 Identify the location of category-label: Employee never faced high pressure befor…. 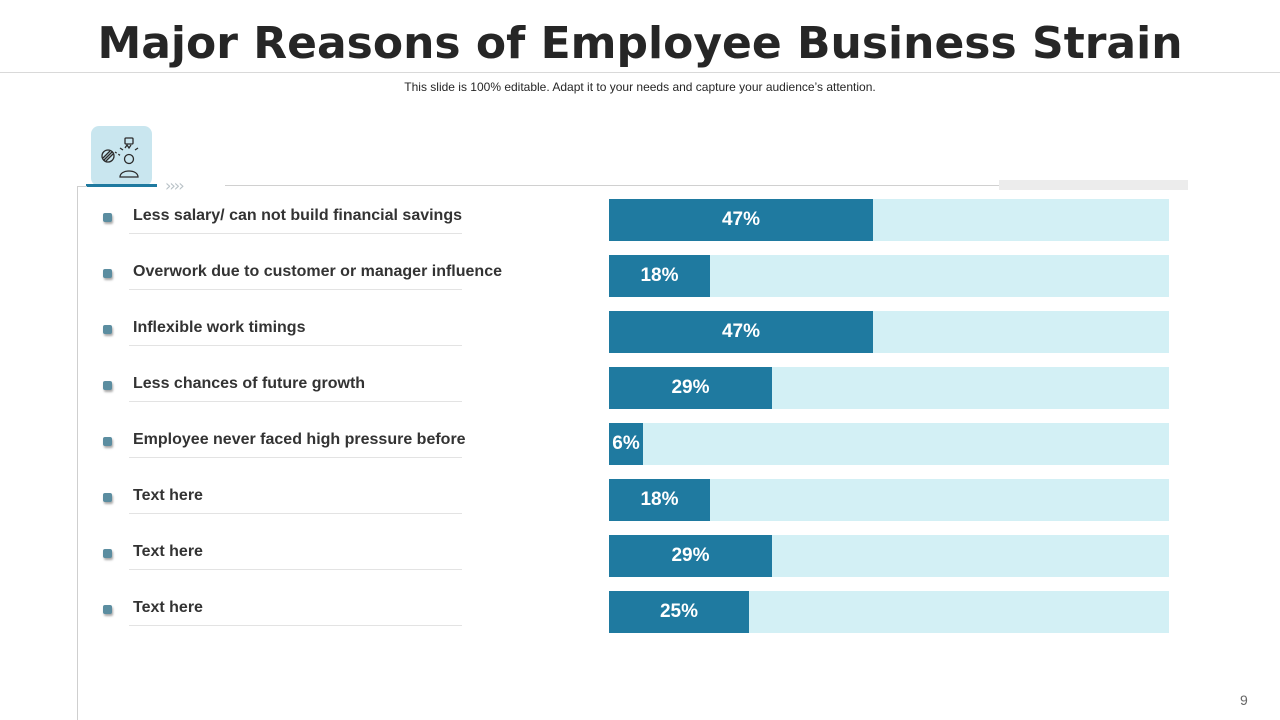
(299, 439).